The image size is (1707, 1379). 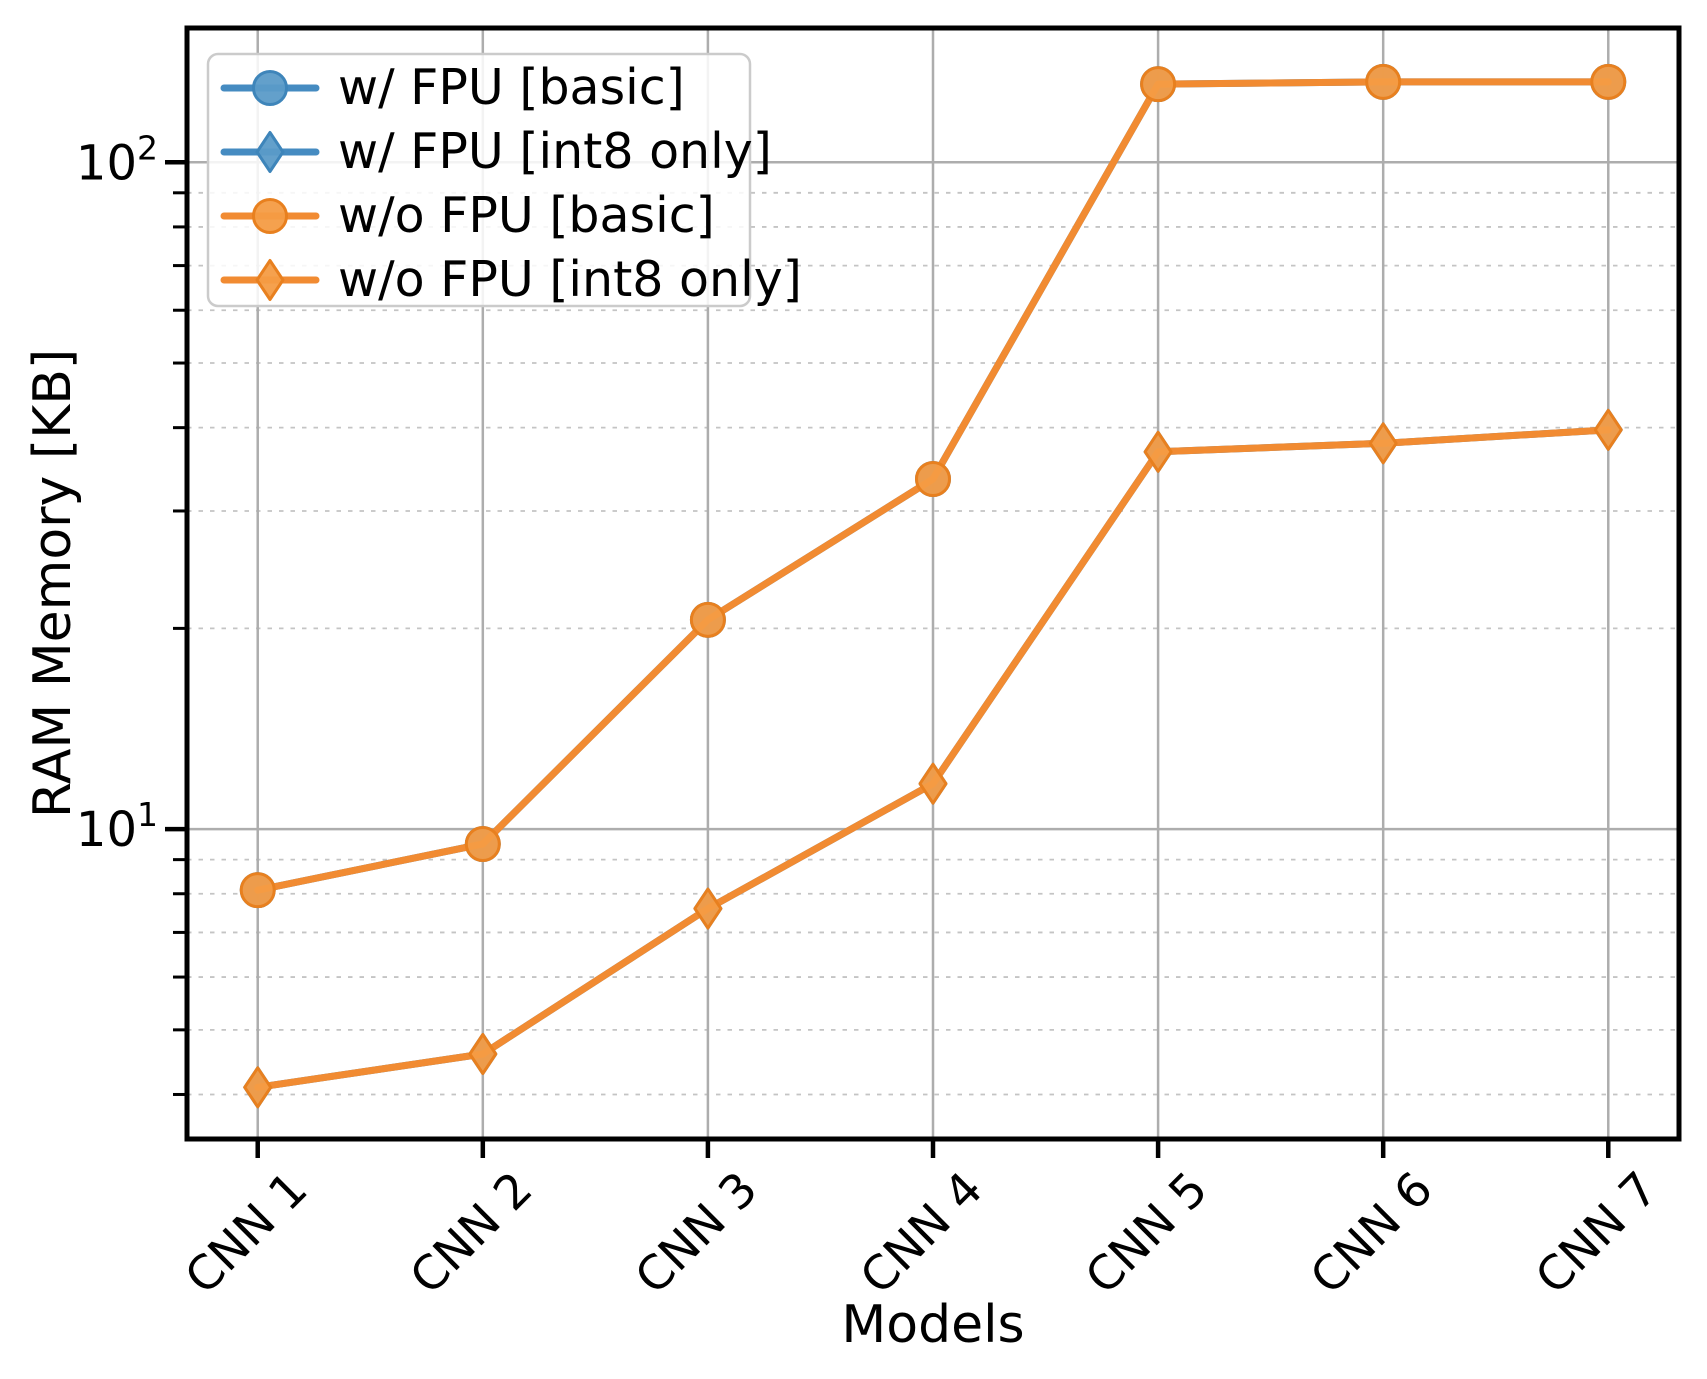 What do you see at coordinates (1372, 1234) in the screenshot?
I see `x-tick-label: CNN 6` at bounding box center [1372, 1234].